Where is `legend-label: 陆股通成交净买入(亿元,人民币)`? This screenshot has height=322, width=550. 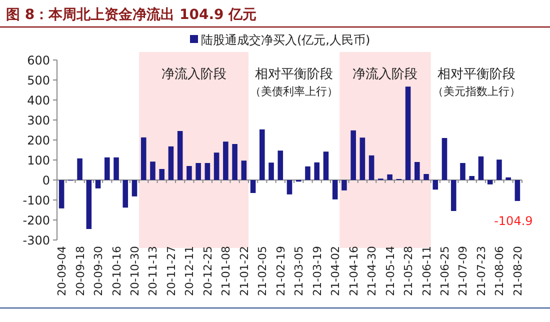
legend-label: 陆股通成交净买入(亿元,人民币) is located at coordinates (285, 40).